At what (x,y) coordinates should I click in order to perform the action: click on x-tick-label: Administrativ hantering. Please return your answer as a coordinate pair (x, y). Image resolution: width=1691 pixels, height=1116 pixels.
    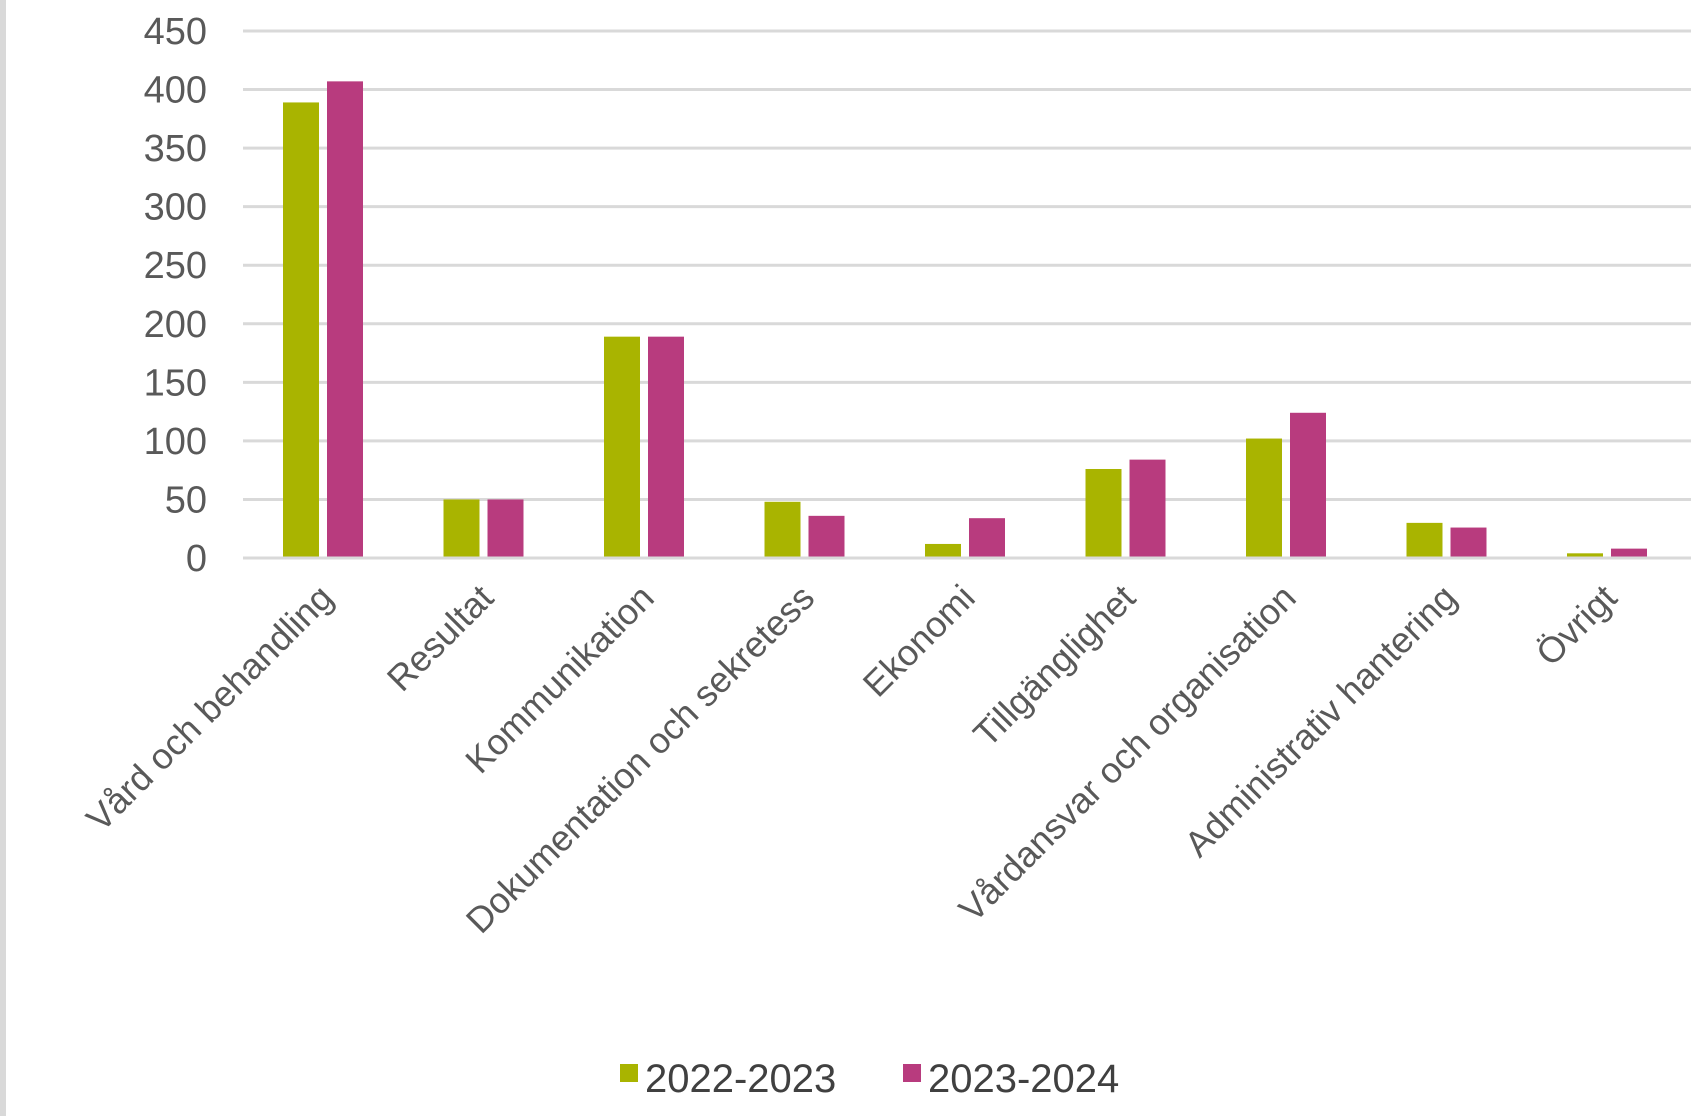
    Looking at the image, I should click on (1320, 721).